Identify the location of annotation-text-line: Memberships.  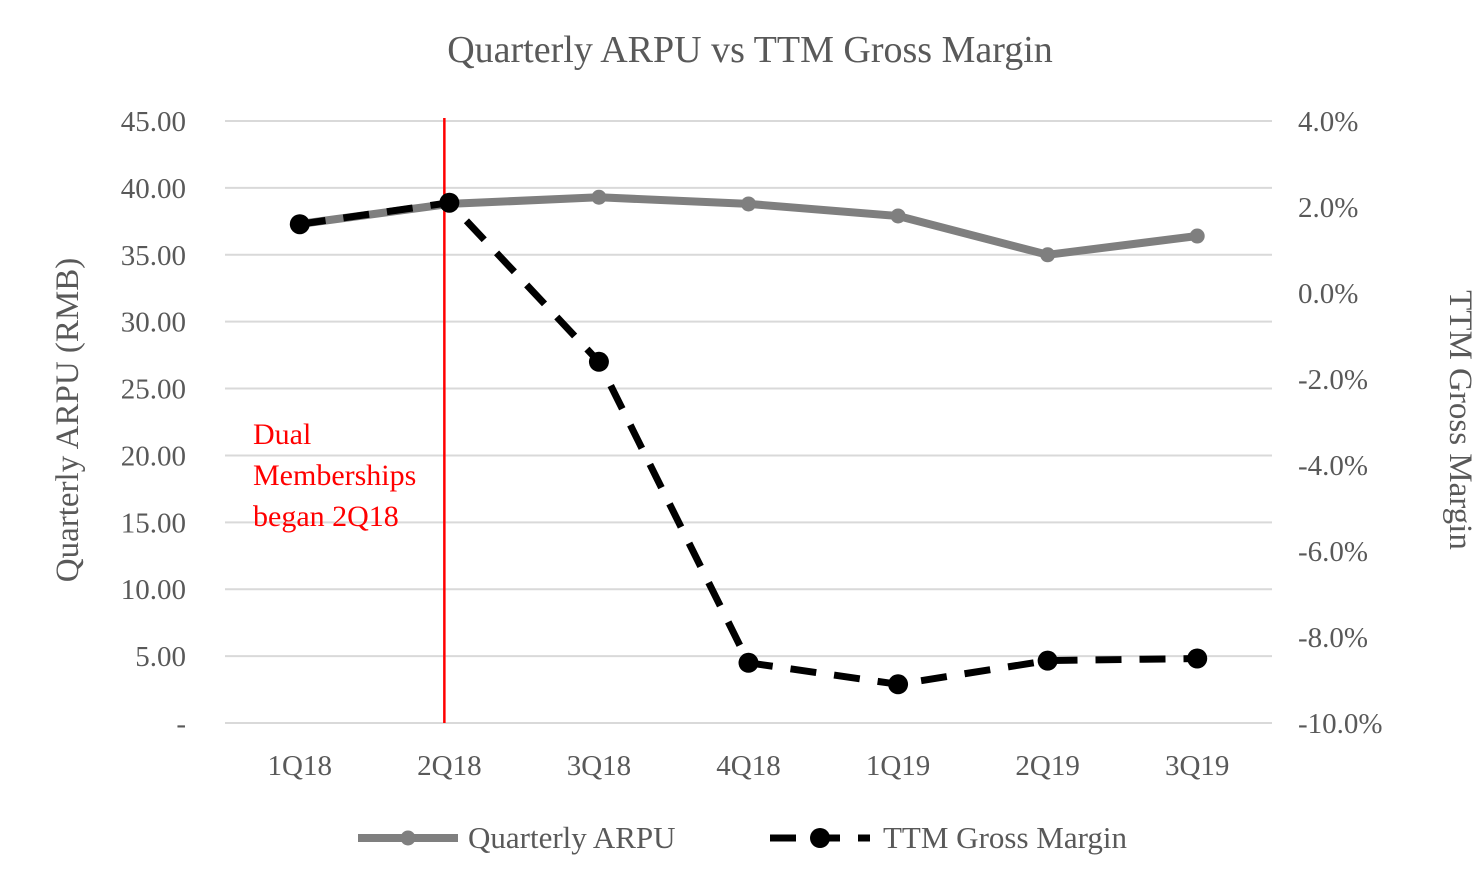
(334, 475).